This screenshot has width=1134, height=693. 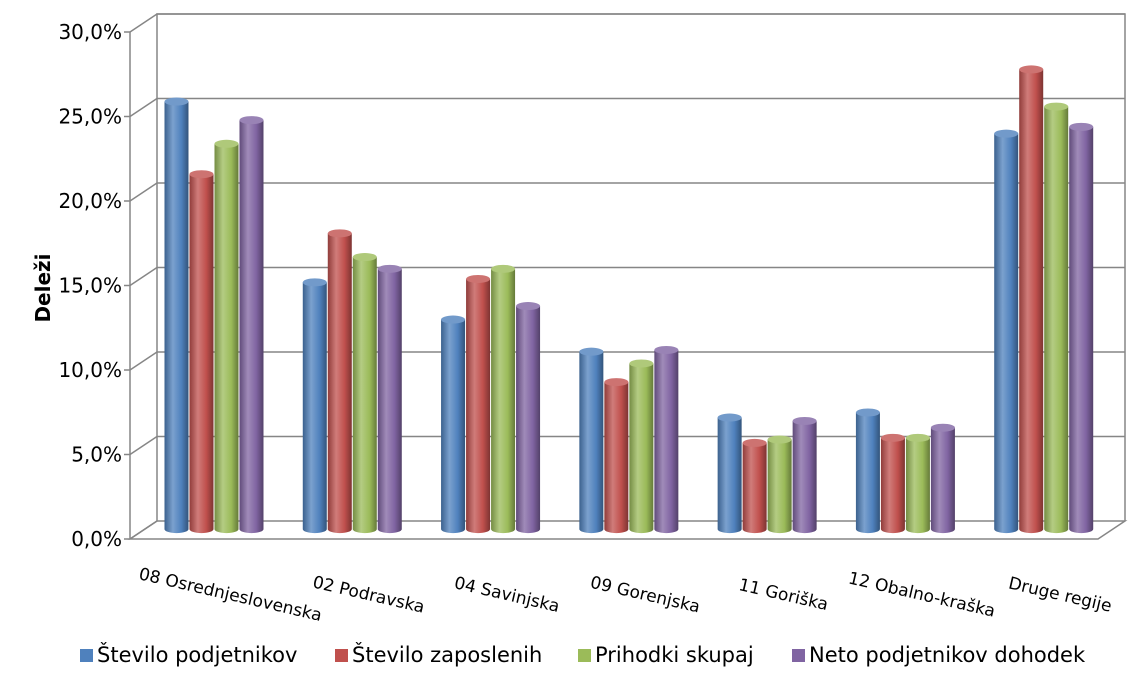 What do you see at coordinates (96, 455) in the screenshot?
I see `y-tick-label: 5,0%` at bounding box center [96, 455].